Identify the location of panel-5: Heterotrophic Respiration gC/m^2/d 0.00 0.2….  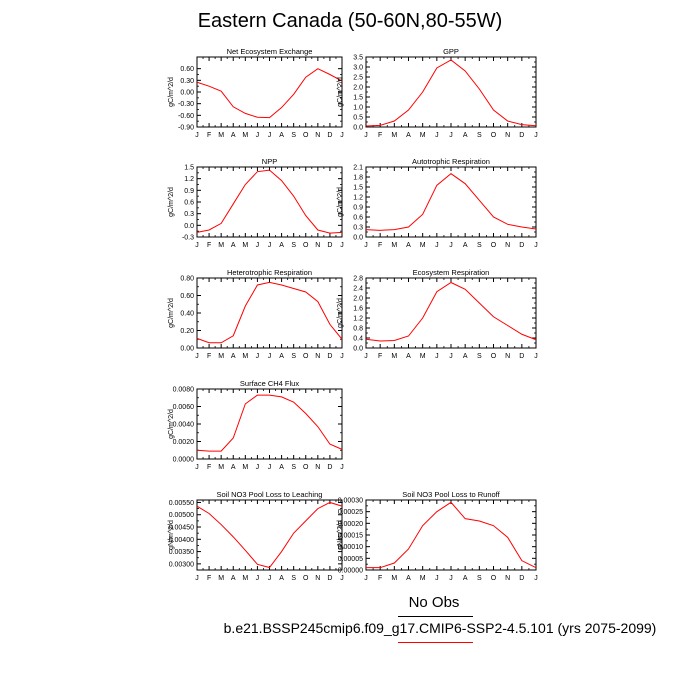
(256, 314).